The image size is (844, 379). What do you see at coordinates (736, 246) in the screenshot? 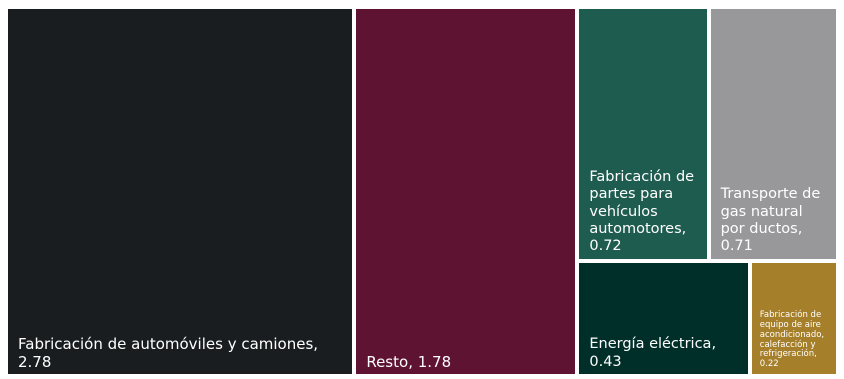
I see `tile-label-value: 0.71` at bounding box center [736, 246].